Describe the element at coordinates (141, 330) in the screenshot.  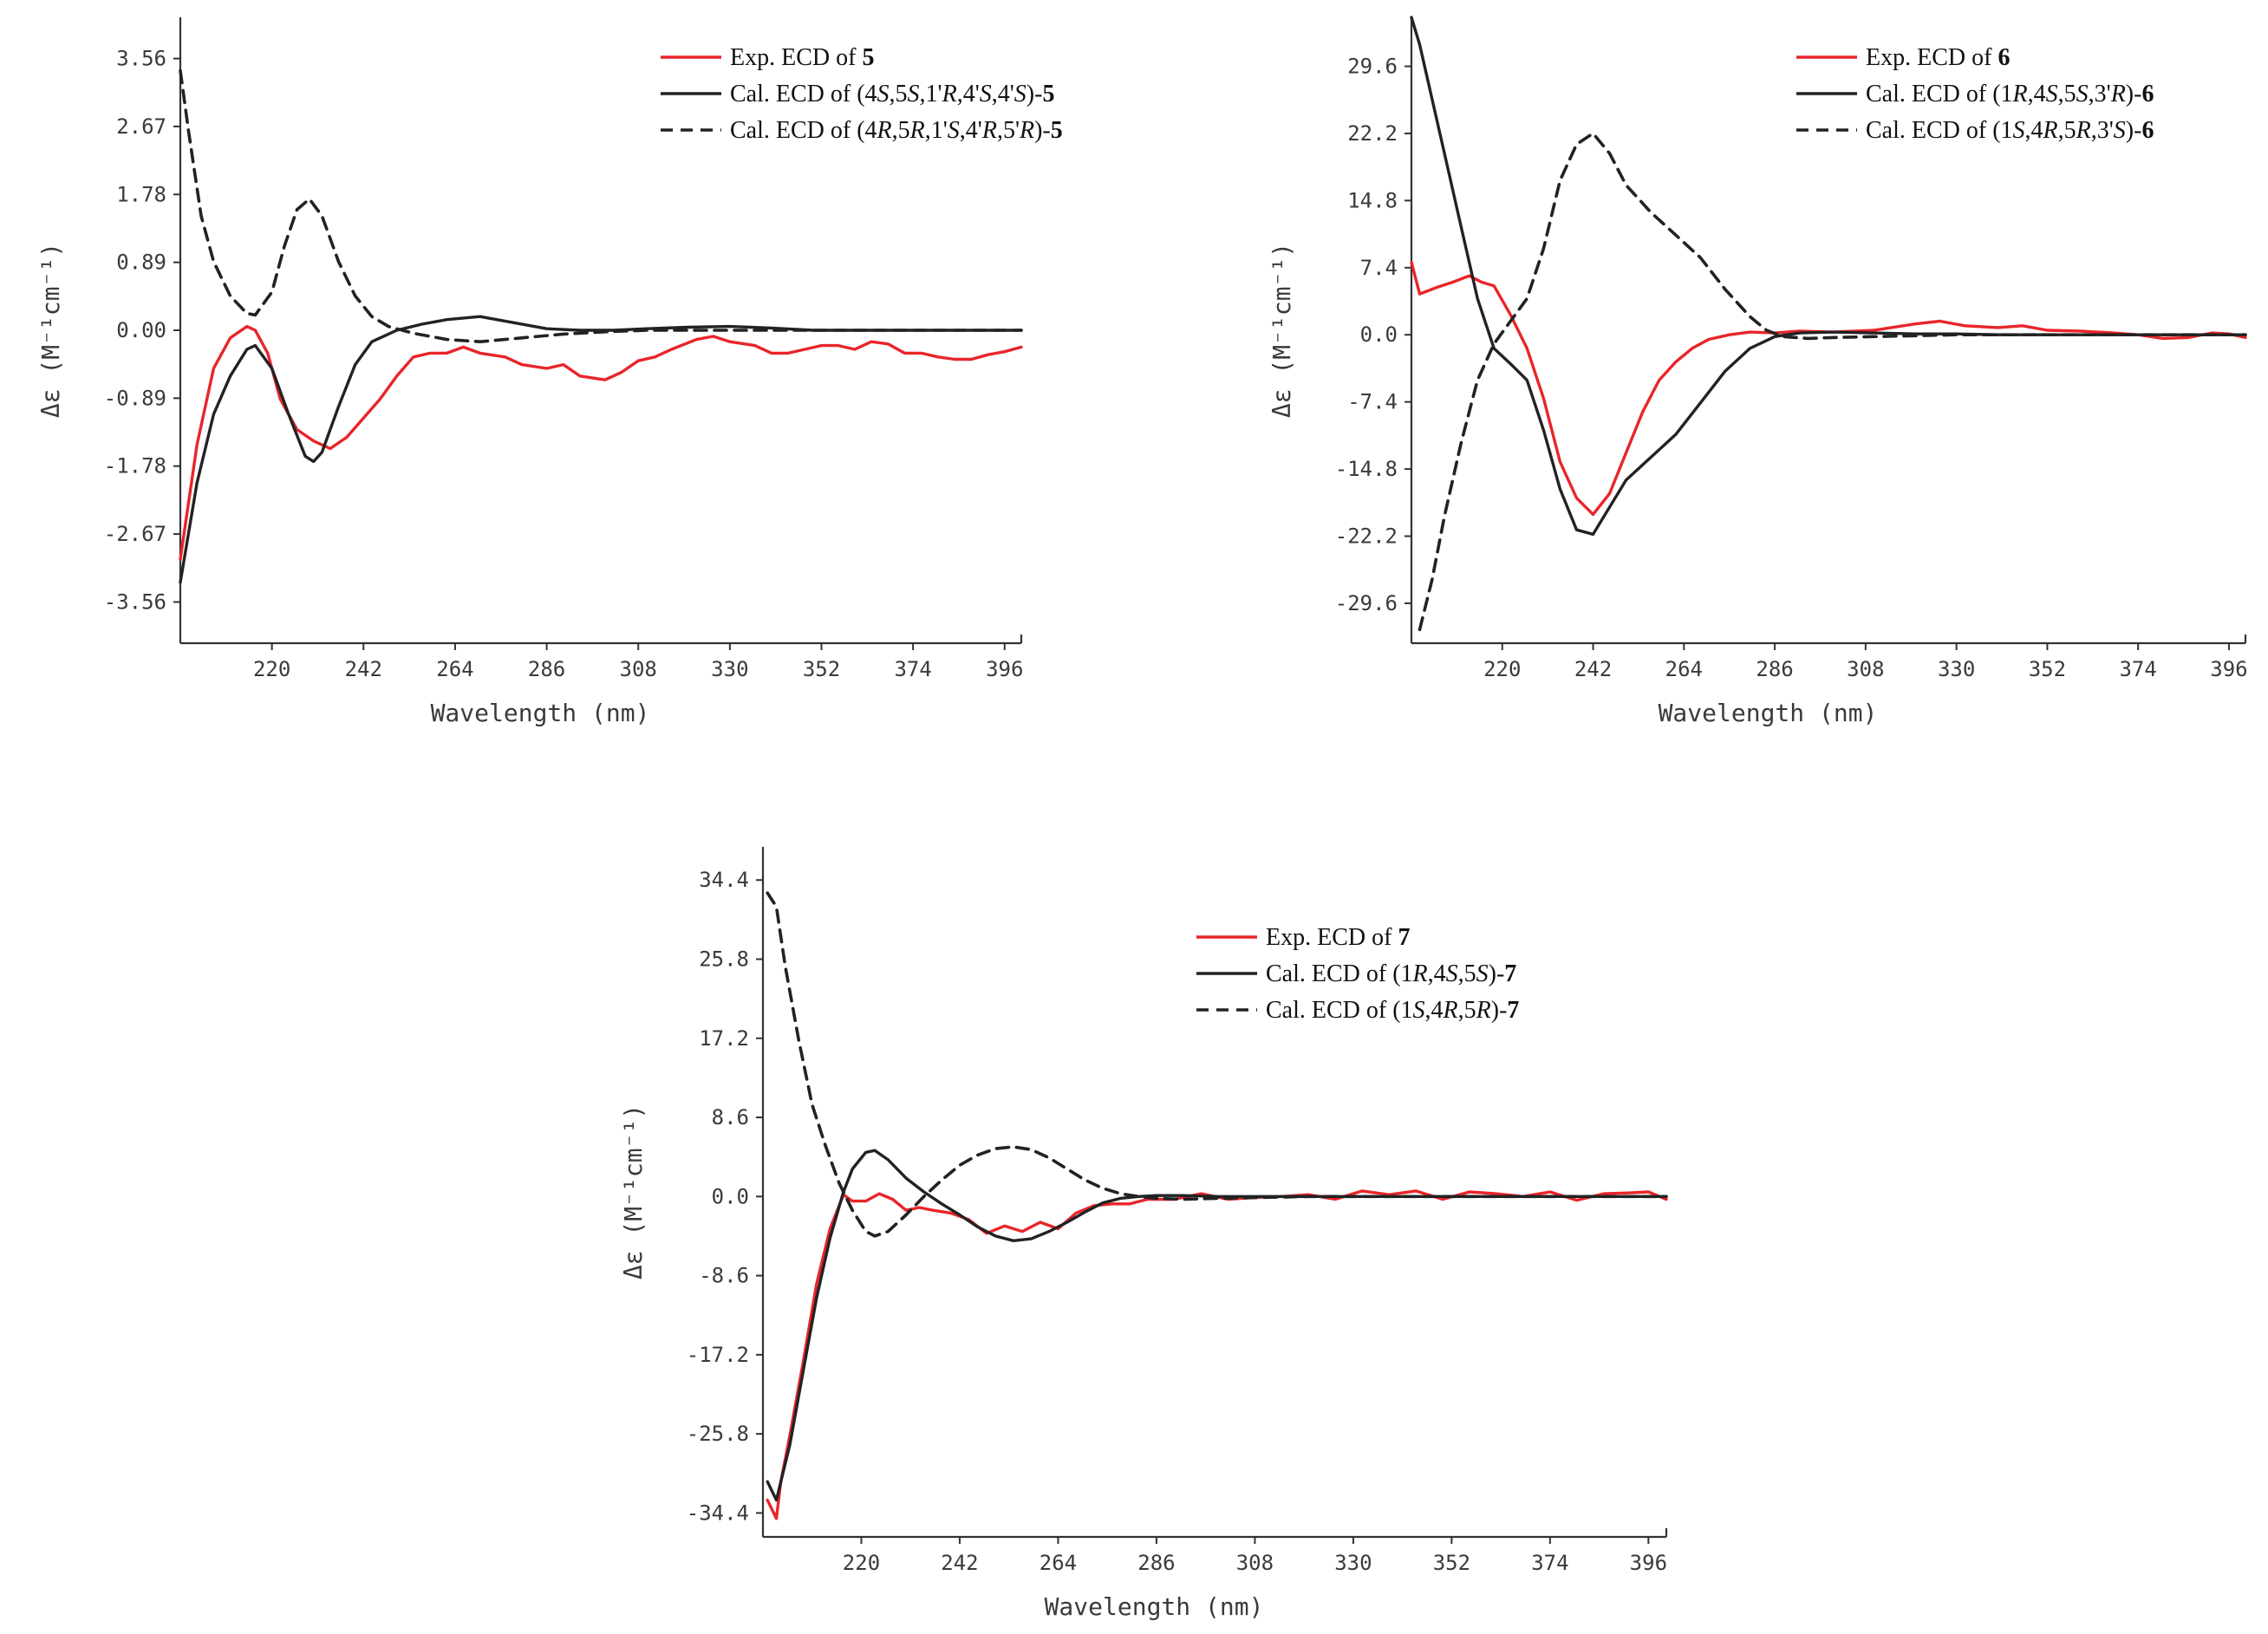
I see `y-tick-label: 0.00` at that location.